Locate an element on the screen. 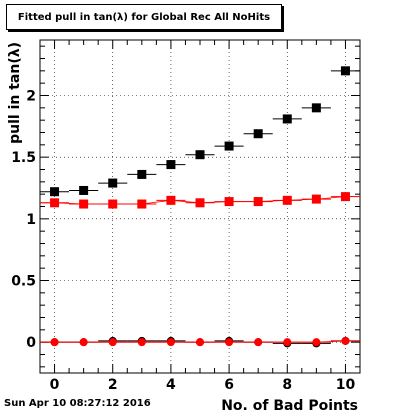 This screenshot has height=414, width=400. y-tick-label: 0.5 is located at coordinates (23, 282).